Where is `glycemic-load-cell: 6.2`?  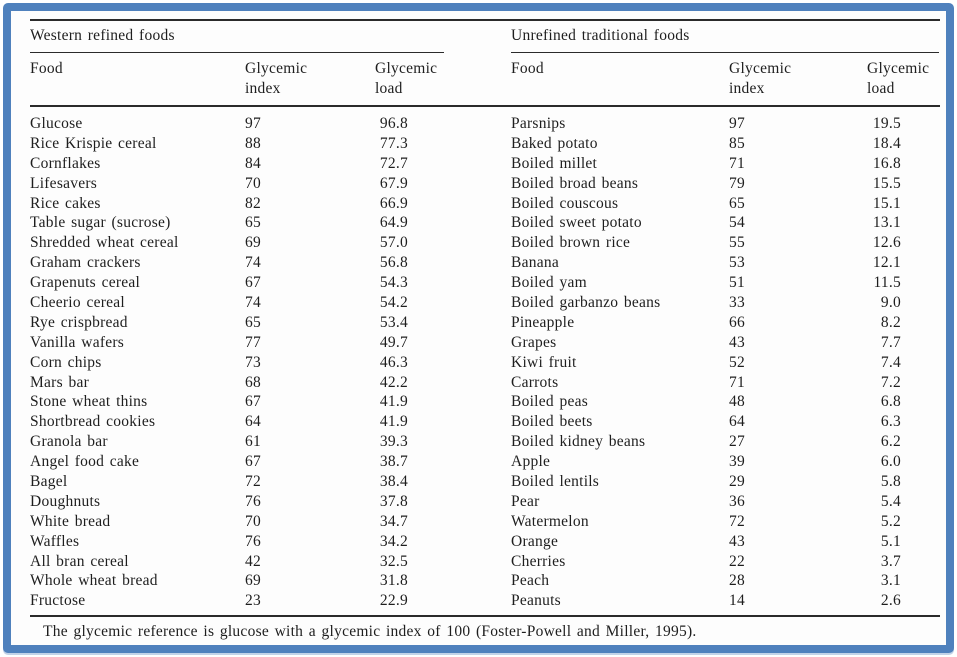
glycemic-load-cell: 6.2 is located at coordinates (890, 442).